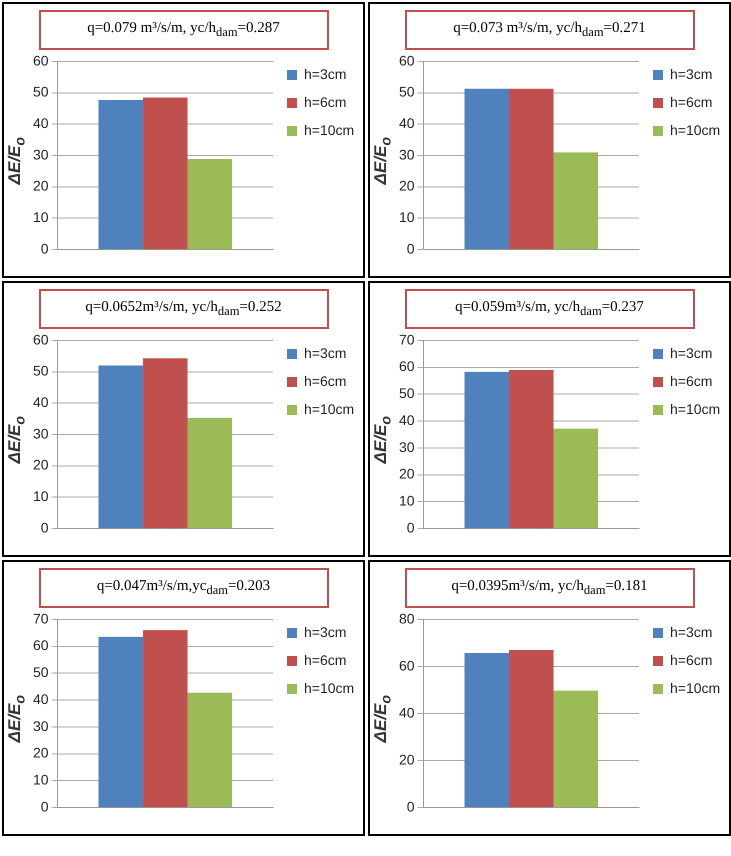 The height and width of the screenshot is (856, 731). What do you see at coordinates (406, 618) in the screenshot?
I see `y-tick-label: 80` at bounding box center [406, 618].